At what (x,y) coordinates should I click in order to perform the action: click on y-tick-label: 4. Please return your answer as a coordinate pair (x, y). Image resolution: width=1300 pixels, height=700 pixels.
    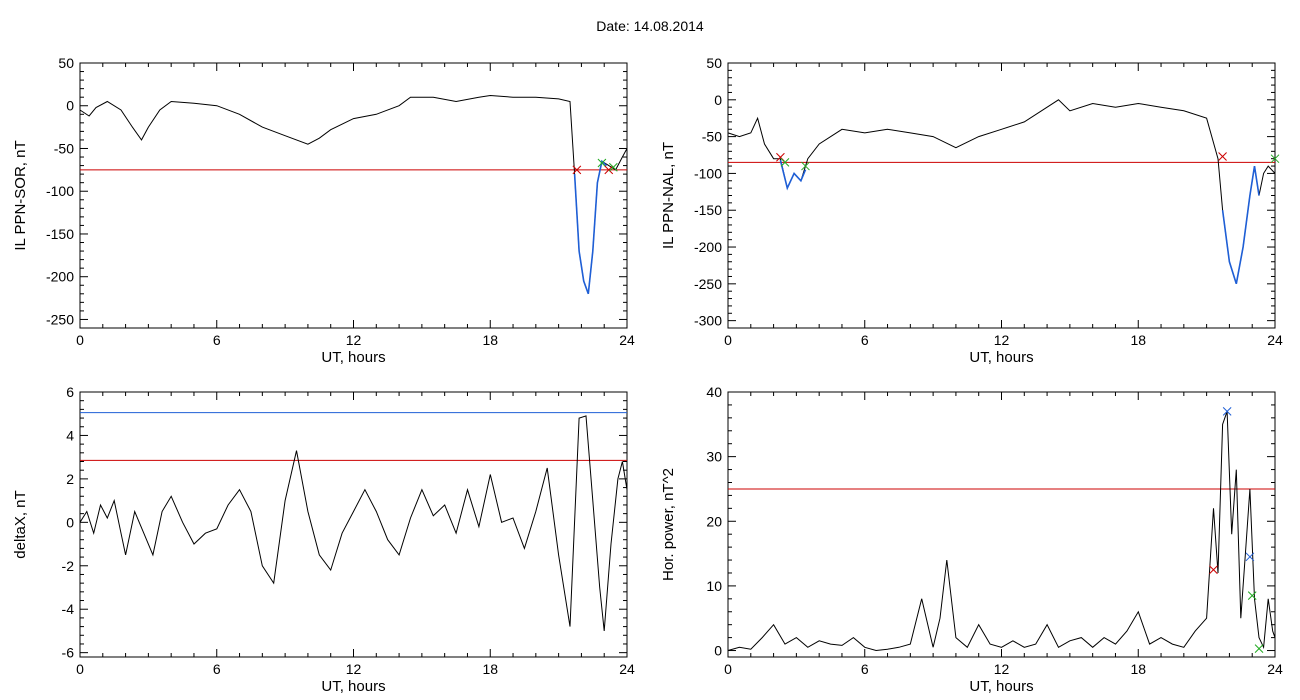
    Looking at the image, I should click on (70, 435).